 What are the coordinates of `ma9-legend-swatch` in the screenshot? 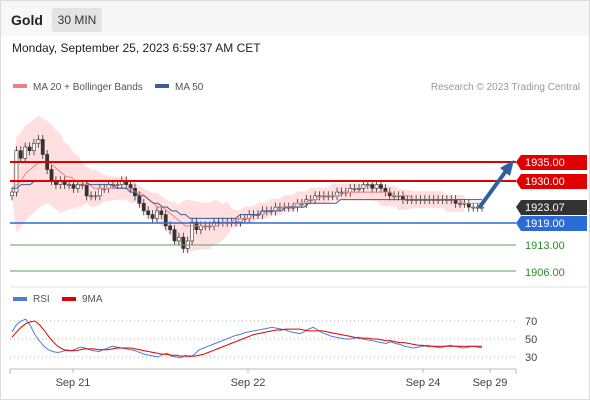 It's located at (69, 299).